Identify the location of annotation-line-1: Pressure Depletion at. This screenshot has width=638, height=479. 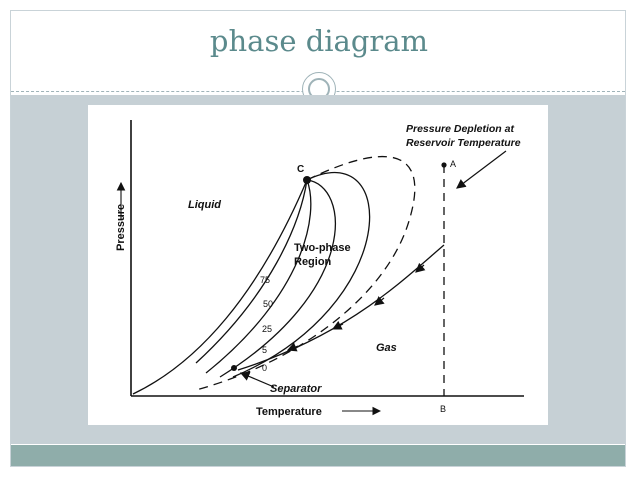
(460, 129).